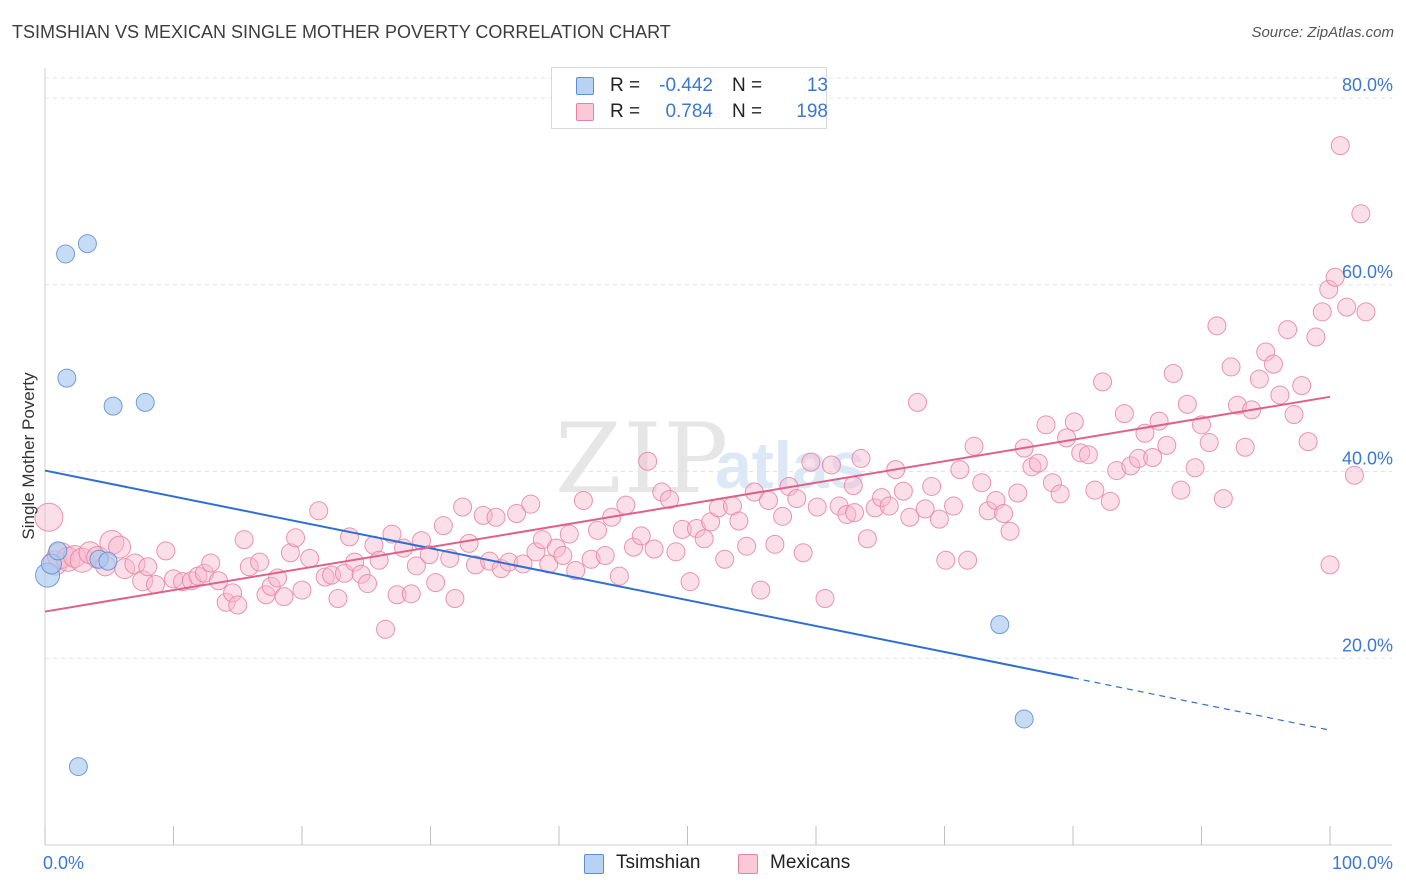 Image resolution: width=1406 pixels, height=892 pixels. What do you see at coordinates (585, 86) in the screenshot?
I see `tsimshian-swatch` at bounding box center [585, 86].